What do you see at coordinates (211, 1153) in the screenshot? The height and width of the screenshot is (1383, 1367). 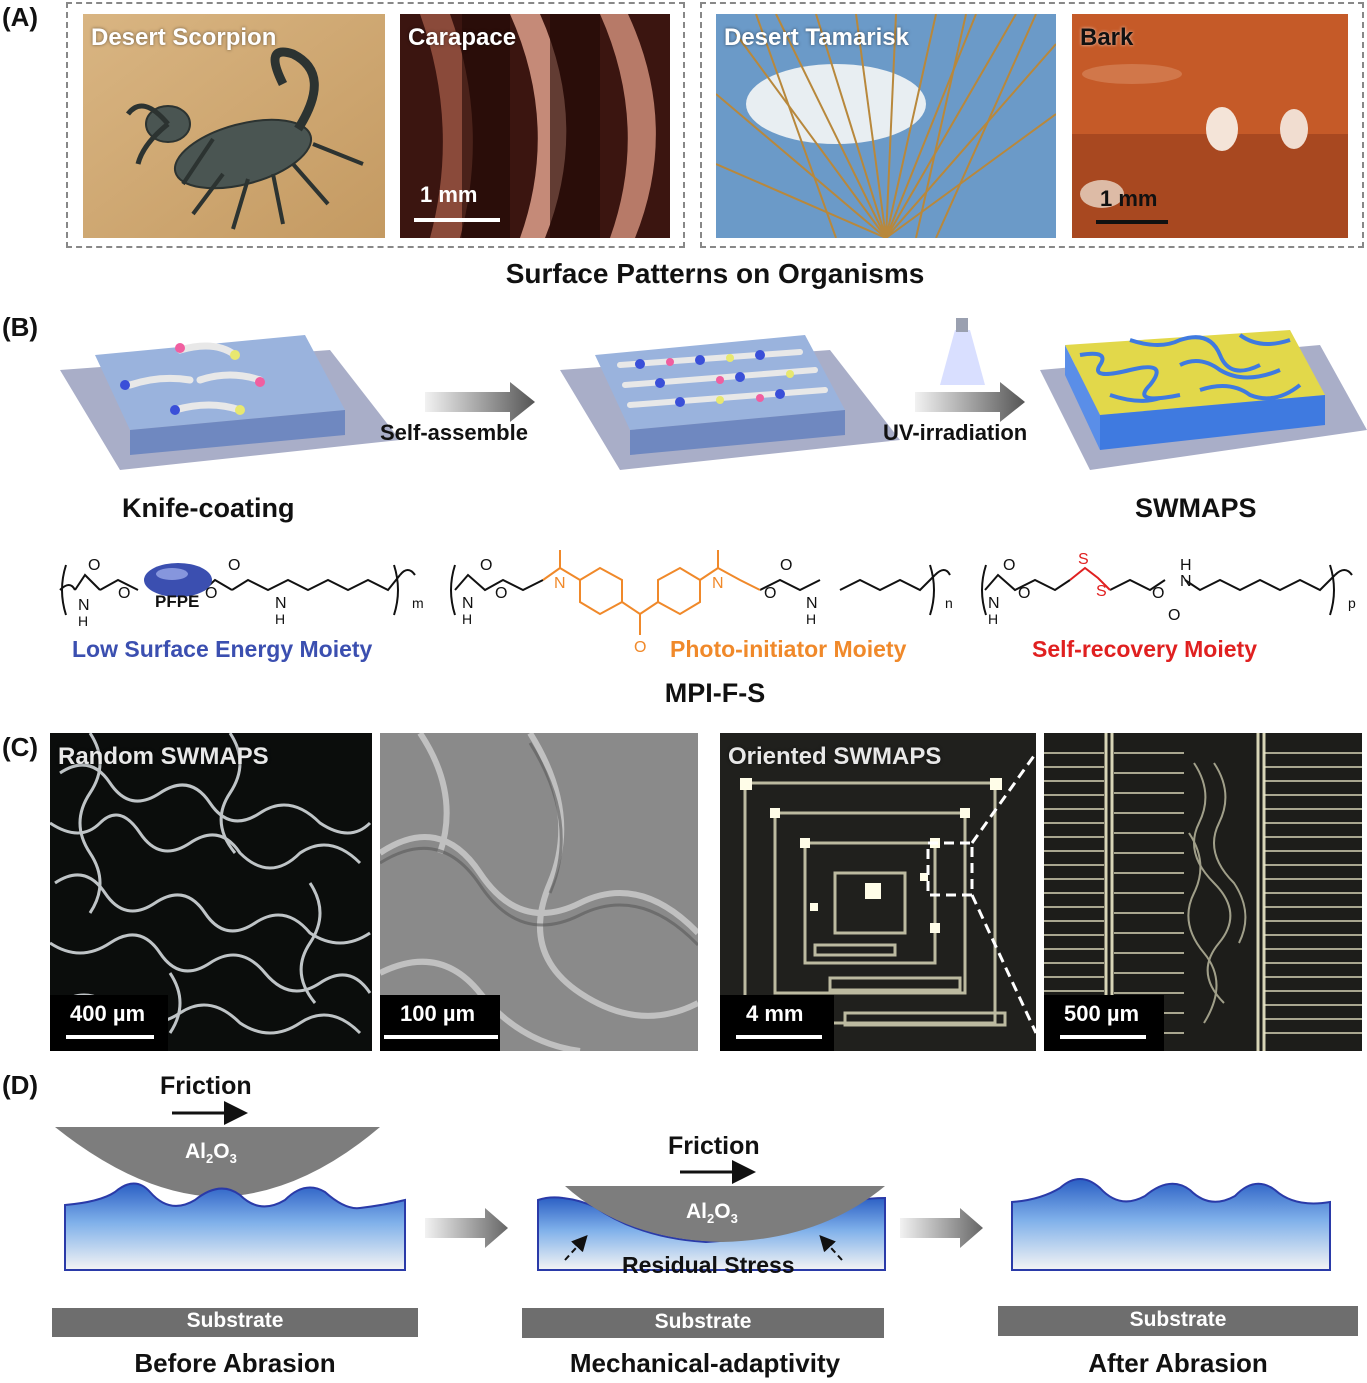 I see `al2o3-label-1: Al2O3` at bounding box center [211, 1153].